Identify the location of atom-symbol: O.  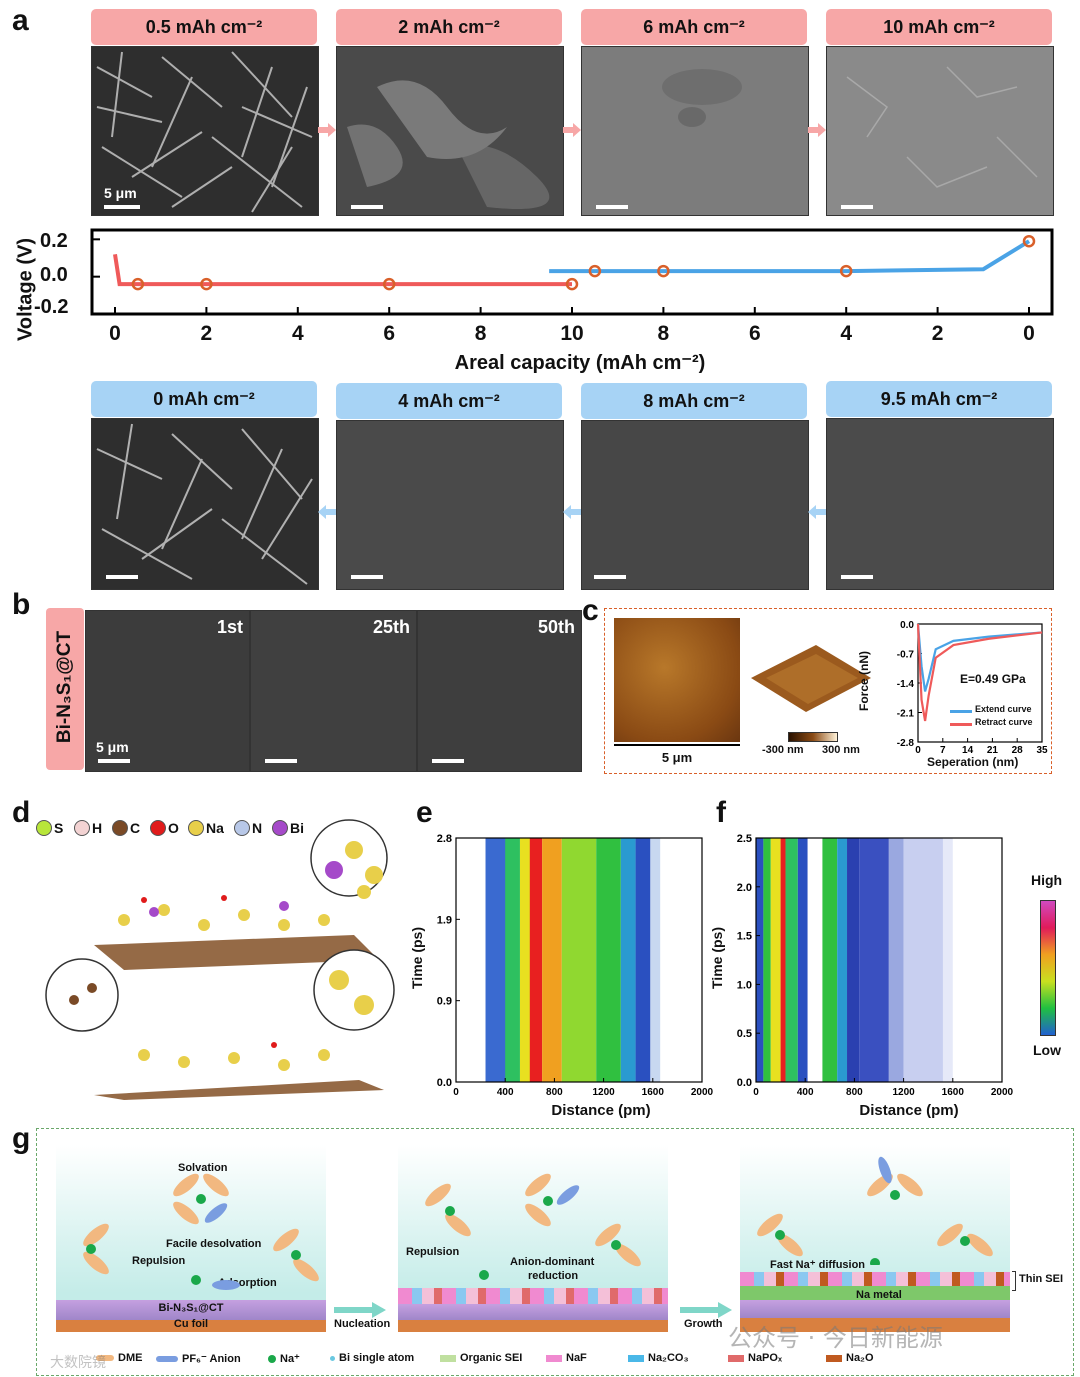
(173, 828).